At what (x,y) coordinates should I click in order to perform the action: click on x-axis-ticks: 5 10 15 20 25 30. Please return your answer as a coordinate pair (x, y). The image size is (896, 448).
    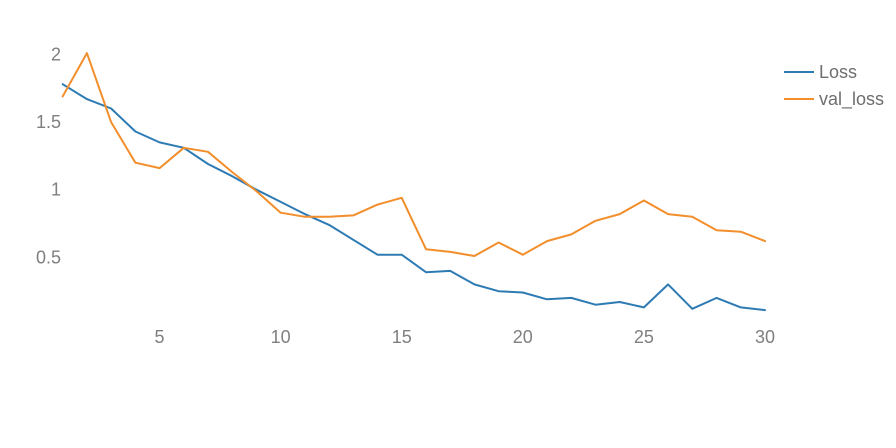
    Looking at the image, I should click on (465, 337).